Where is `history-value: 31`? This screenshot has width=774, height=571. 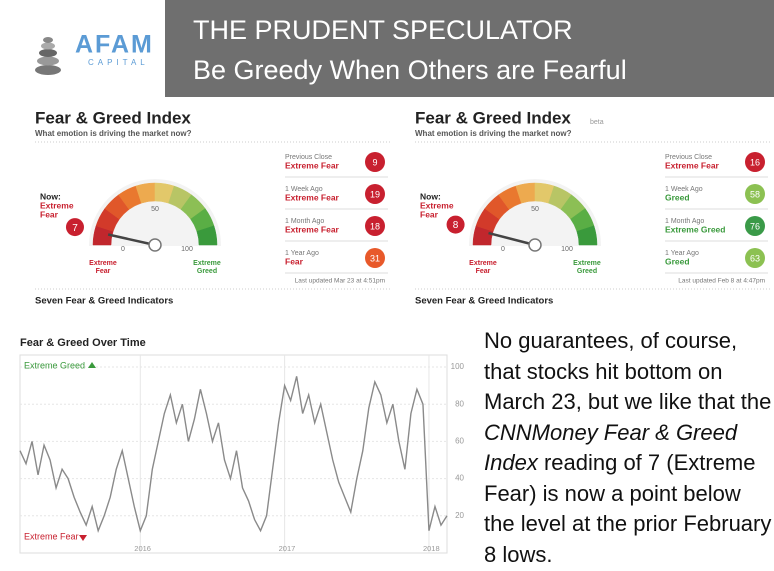
history-value: 31 is located at coordinates (375, 258).